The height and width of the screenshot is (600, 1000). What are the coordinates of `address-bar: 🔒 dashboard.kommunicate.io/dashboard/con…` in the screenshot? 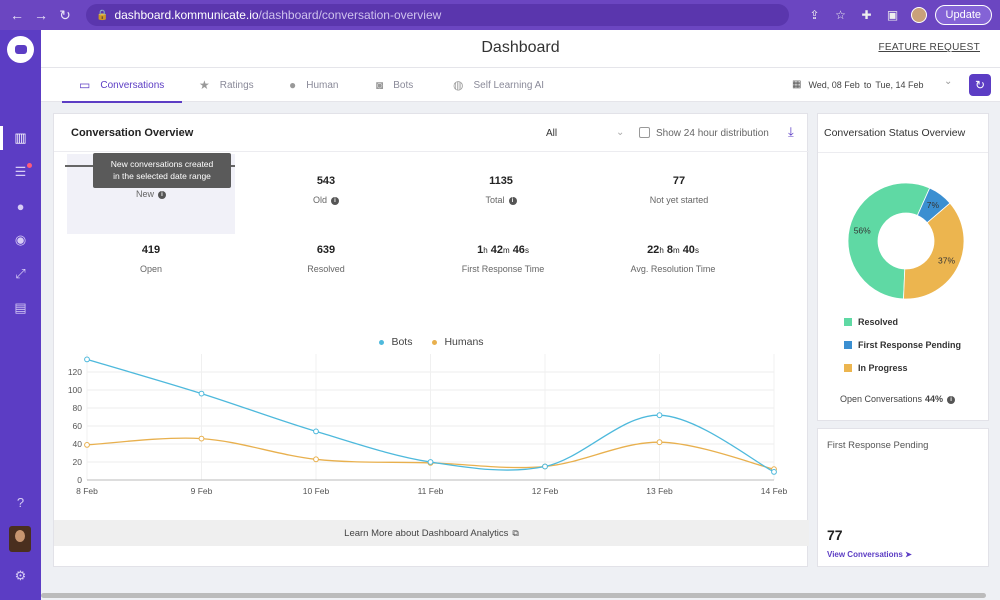 It's located at (437, 15).